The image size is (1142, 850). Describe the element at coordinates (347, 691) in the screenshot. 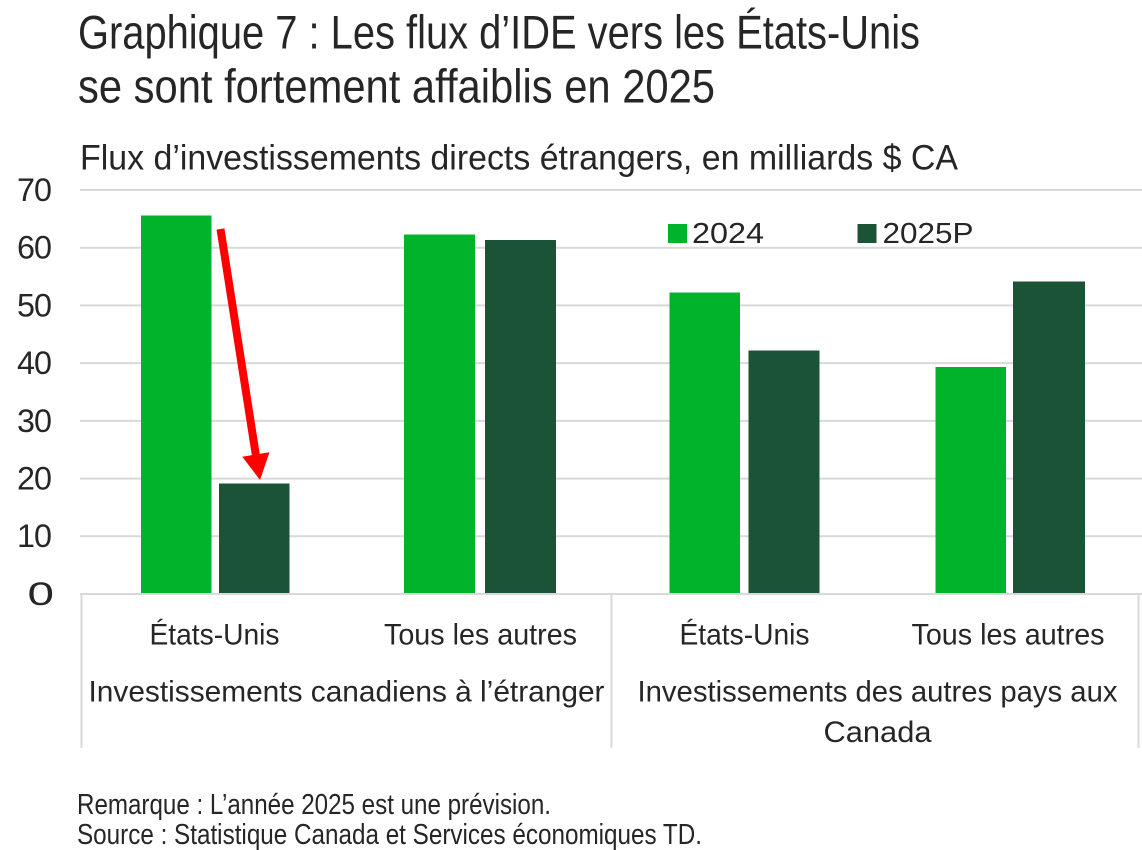

I see `svg-text:Investissements canadiens à l’: Investissements canadiens à l’étranger` at that location.